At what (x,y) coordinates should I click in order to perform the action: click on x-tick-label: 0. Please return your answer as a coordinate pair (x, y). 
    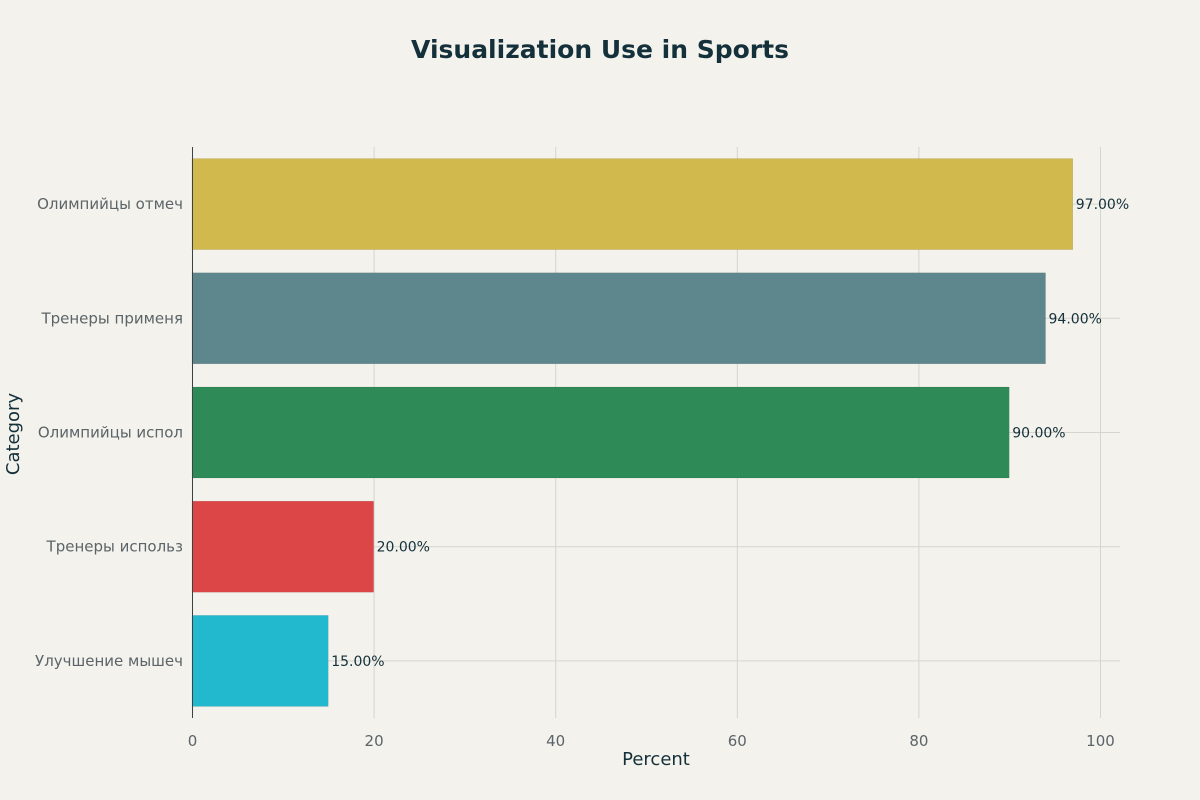
    Looking at the image, I should click on (193, 741).